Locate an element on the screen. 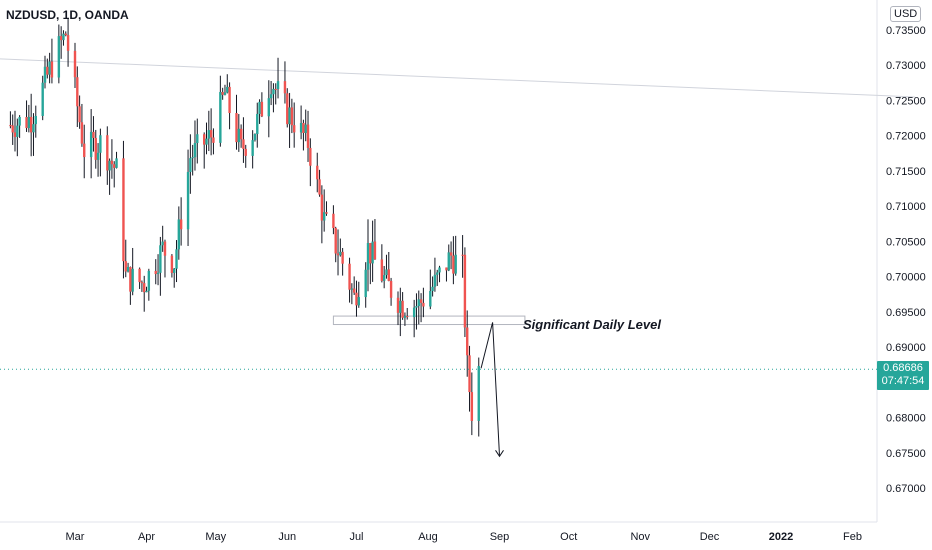  time-tick-label: May is located at coordinates (215, 537).